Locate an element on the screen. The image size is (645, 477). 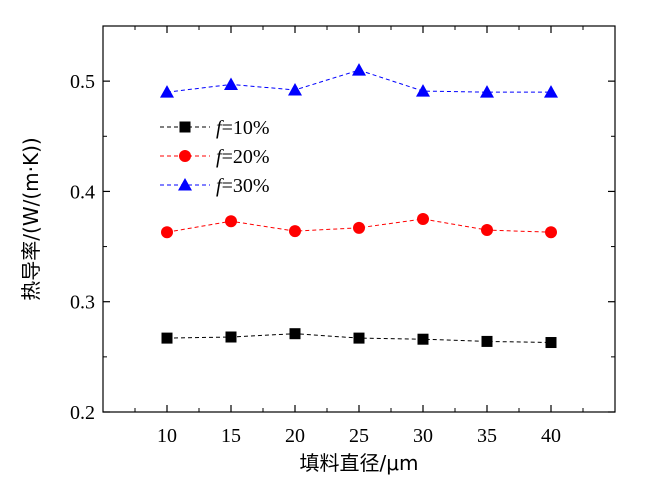
x-tick-label: 30 is located at coordinates (423, 436).